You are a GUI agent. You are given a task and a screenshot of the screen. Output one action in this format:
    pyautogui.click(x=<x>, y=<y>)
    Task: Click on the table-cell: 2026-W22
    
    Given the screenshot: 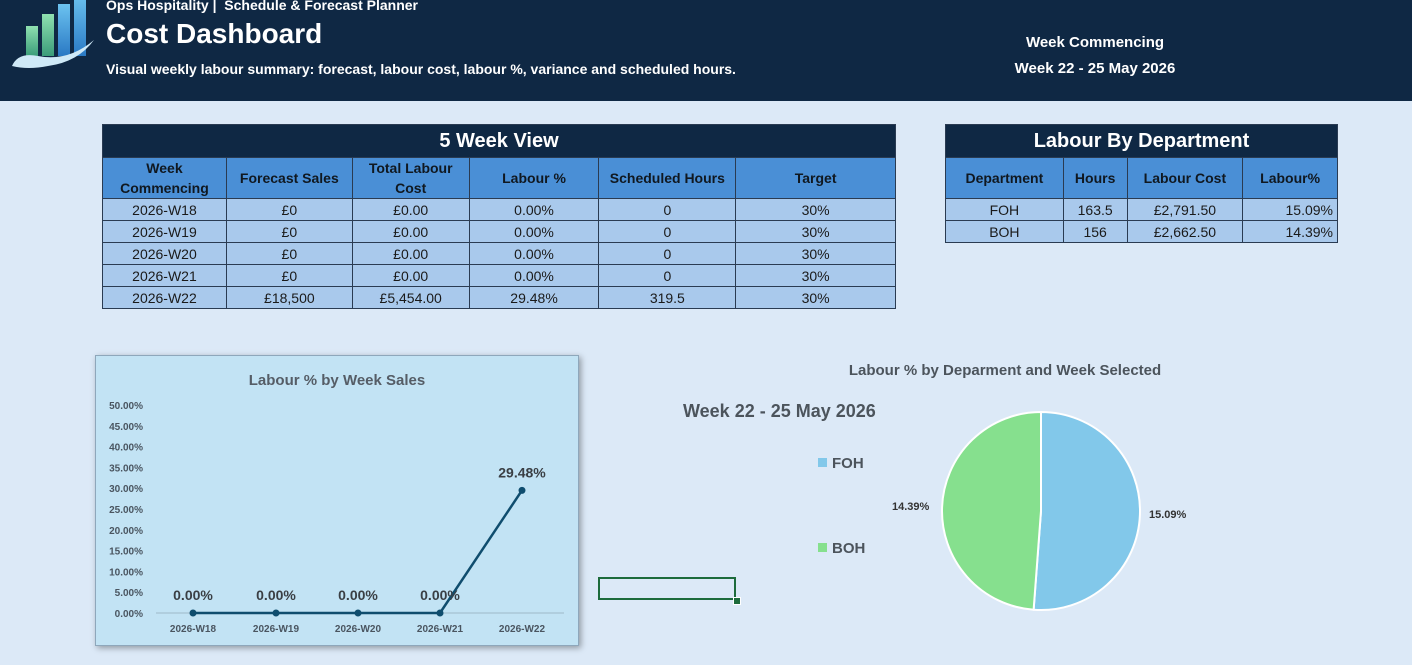 What is the action you would take?
    pyautogui.click(x=164, y=297)
    